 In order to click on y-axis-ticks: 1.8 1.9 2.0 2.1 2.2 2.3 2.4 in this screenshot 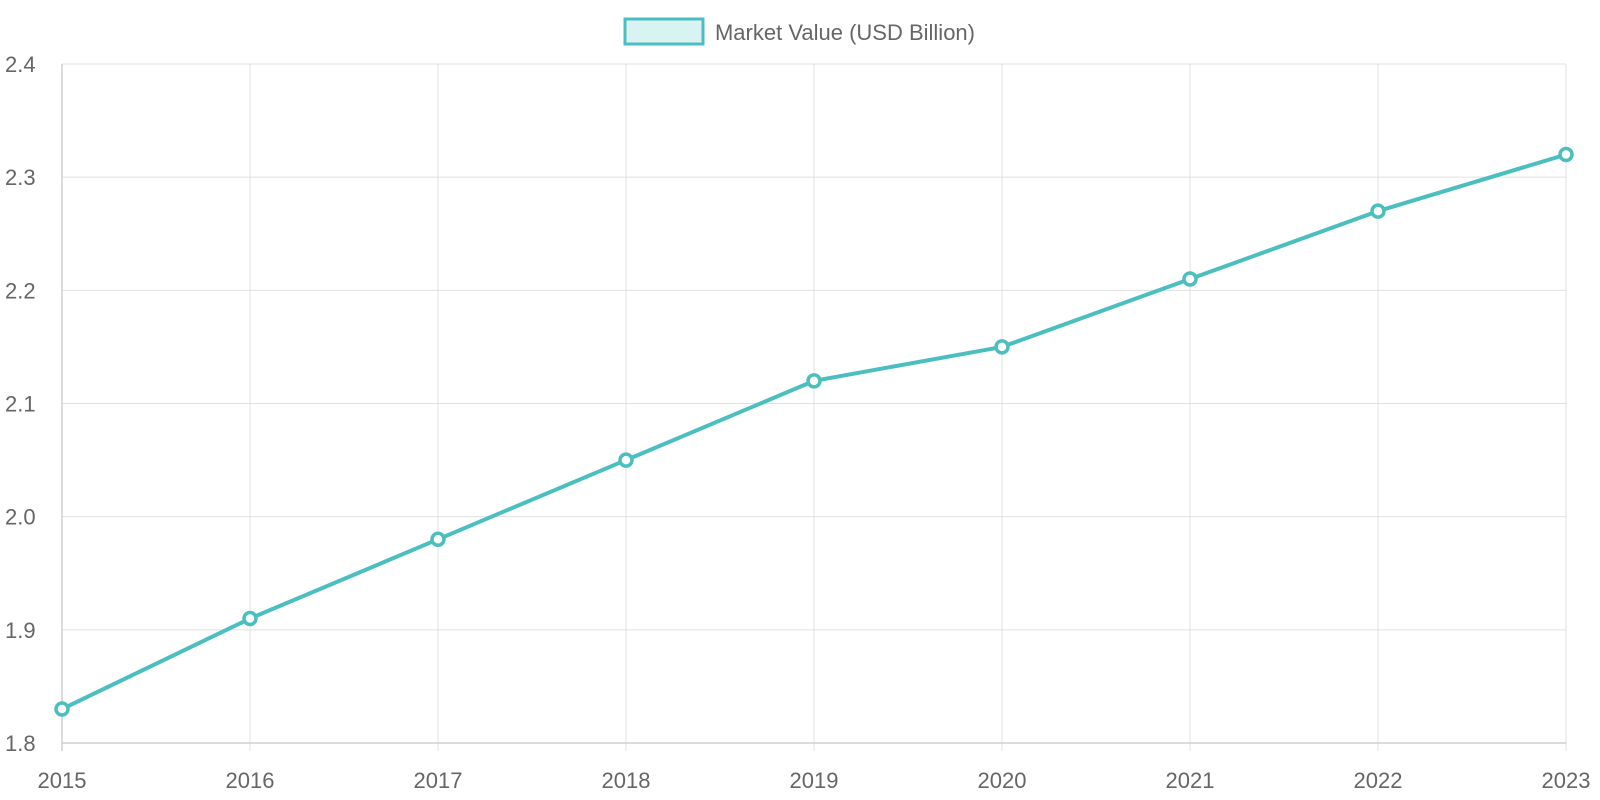, I will do `click(20, 404)`.